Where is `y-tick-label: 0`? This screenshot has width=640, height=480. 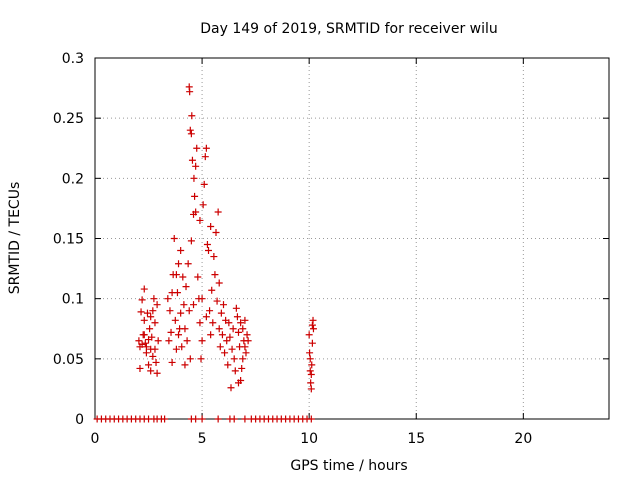
y-tick-label: 0 is located at coordinates (79, 420).